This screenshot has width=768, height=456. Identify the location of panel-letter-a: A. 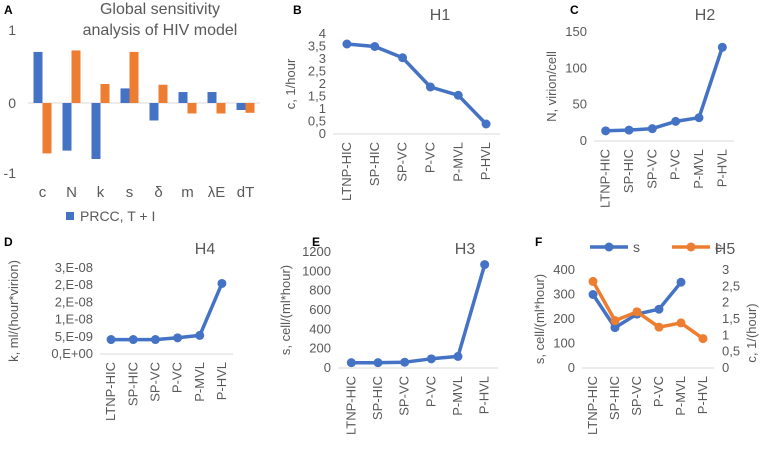
(8, 10).